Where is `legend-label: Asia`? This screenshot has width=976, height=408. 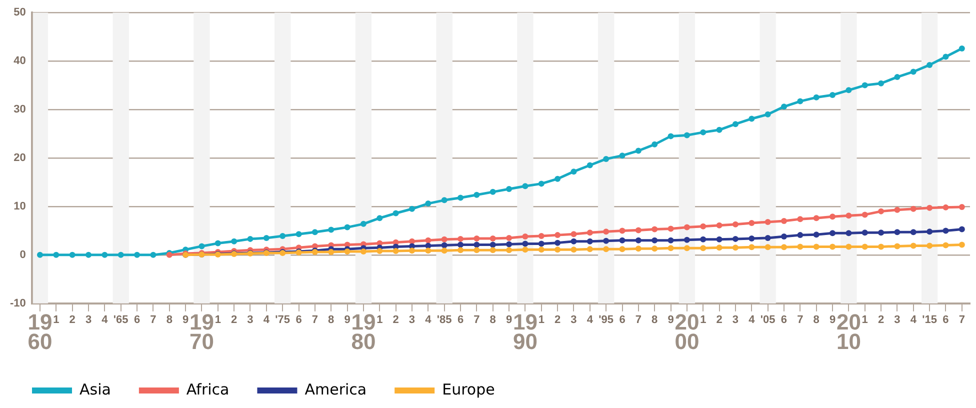
legend-label: Asia is located at coordinates (95, 389).